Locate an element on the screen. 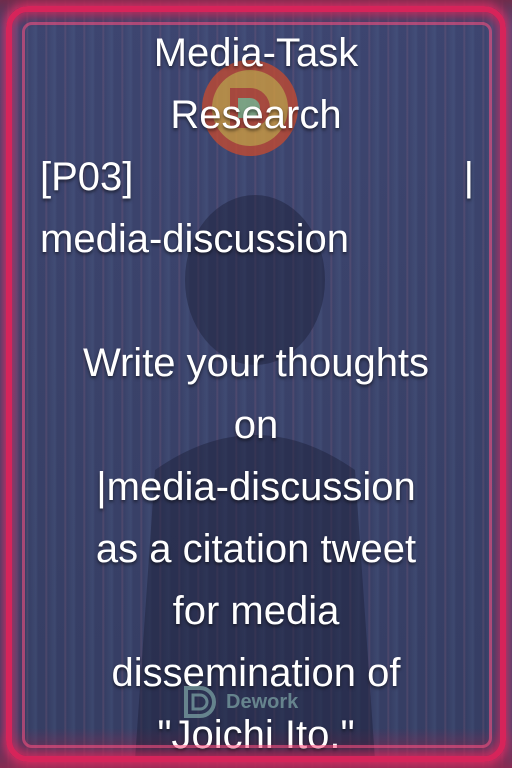 Image resolution: width=512 pixels, height=768 pixels. watermark: Dework is located at coordinates (239, 702).